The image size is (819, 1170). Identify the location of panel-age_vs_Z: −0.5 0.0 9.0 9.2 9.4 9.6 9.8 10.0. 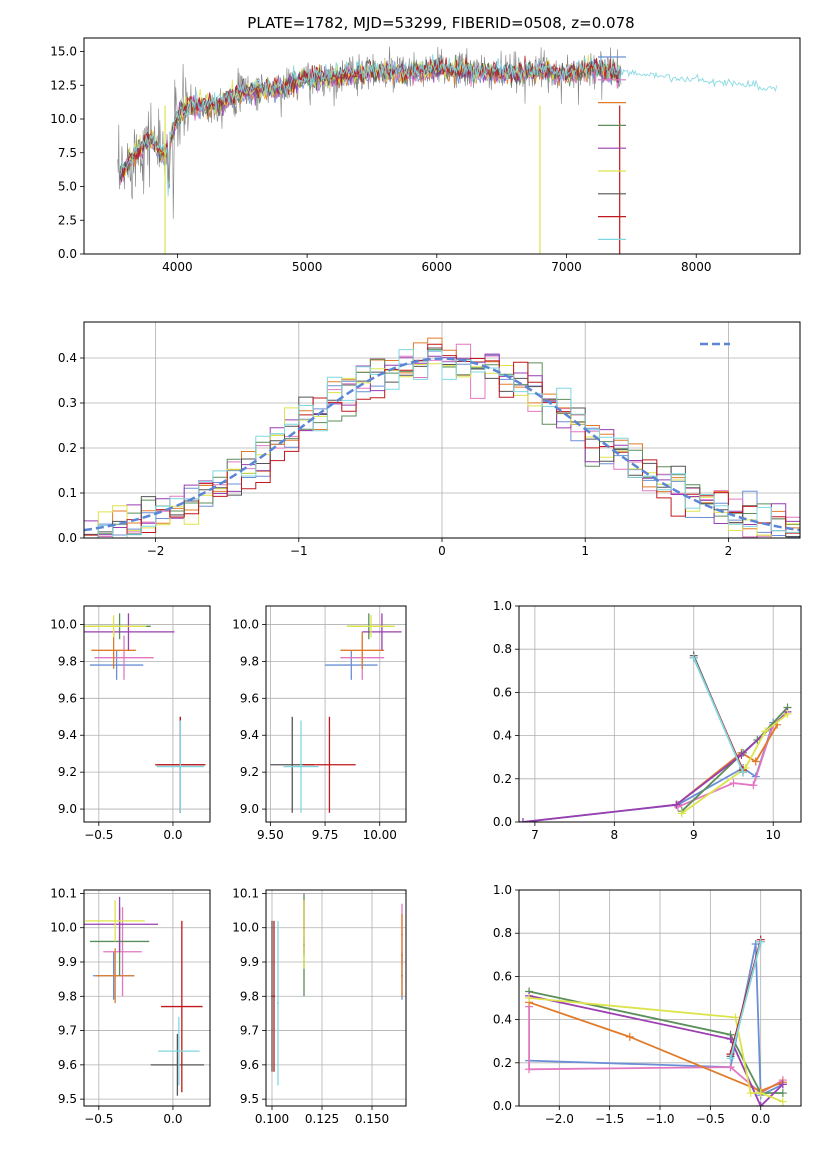
(130, 723).